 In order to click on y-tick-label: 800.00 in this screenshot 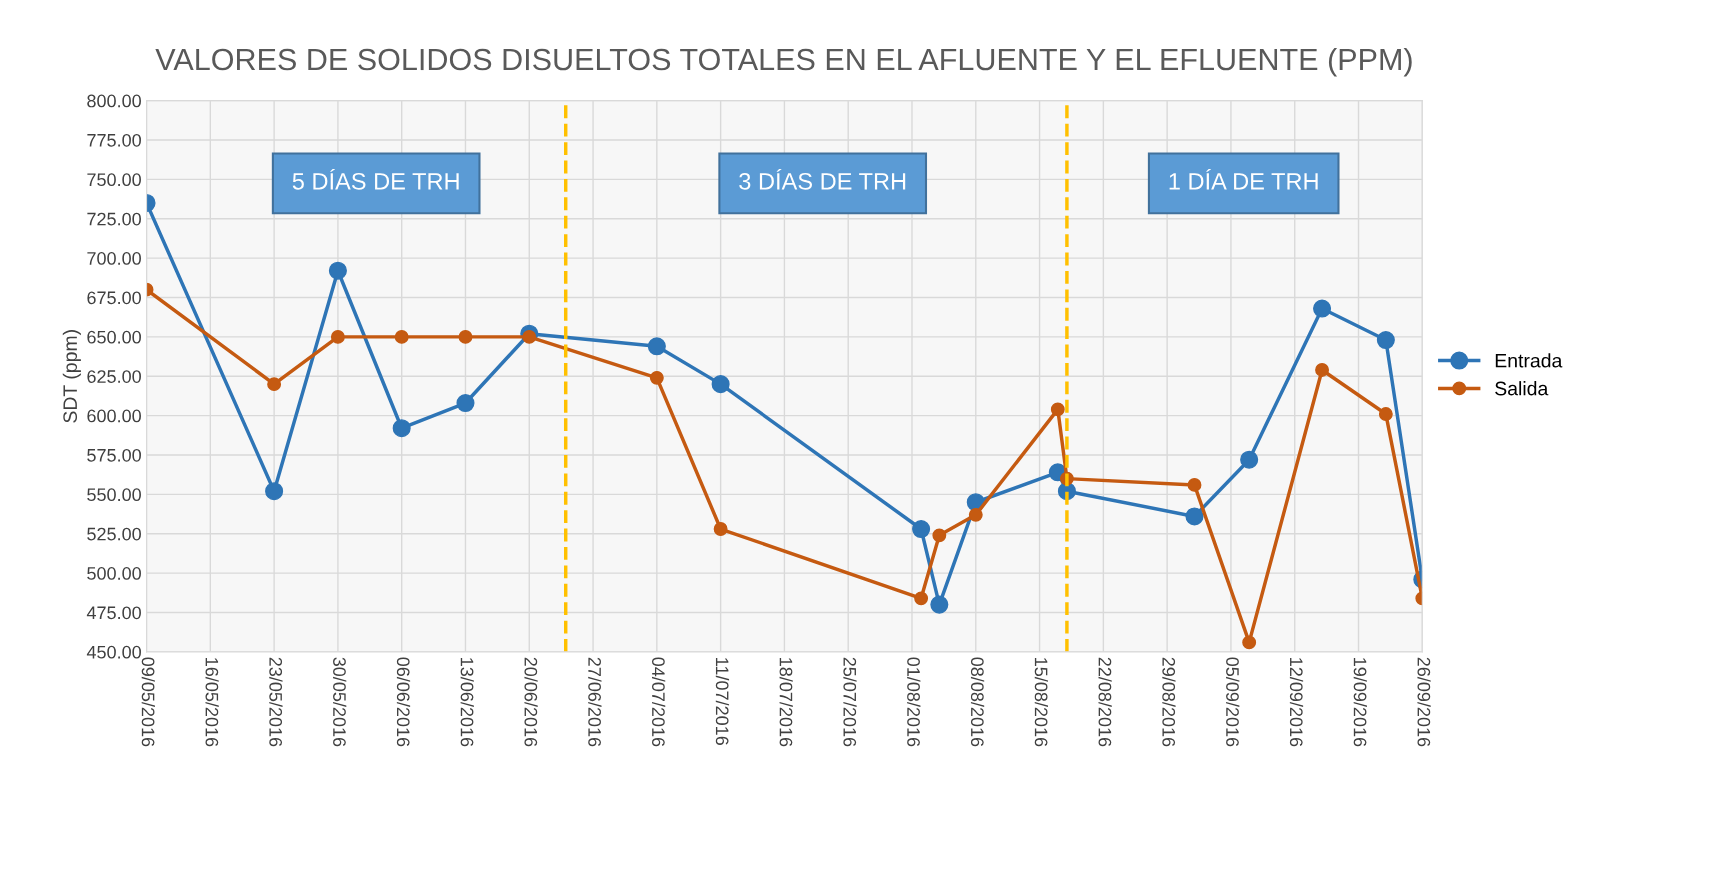, I will do `click(114, 101)`.